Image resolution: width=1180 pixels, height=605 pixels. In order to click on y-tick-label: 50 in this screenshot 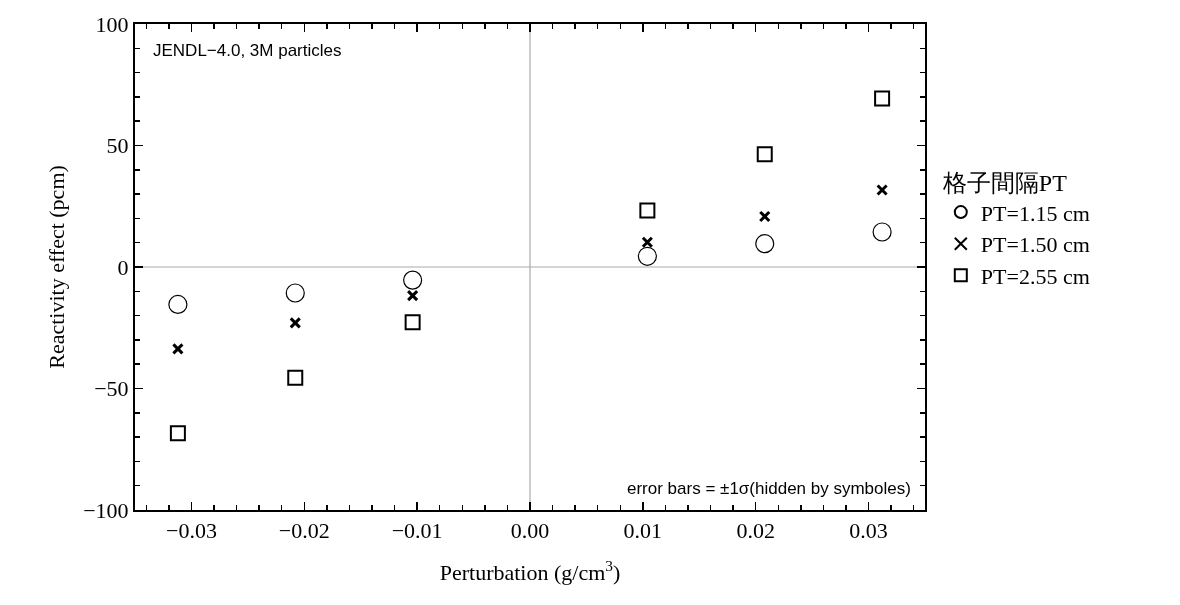, I will do `click(117, 146)`.